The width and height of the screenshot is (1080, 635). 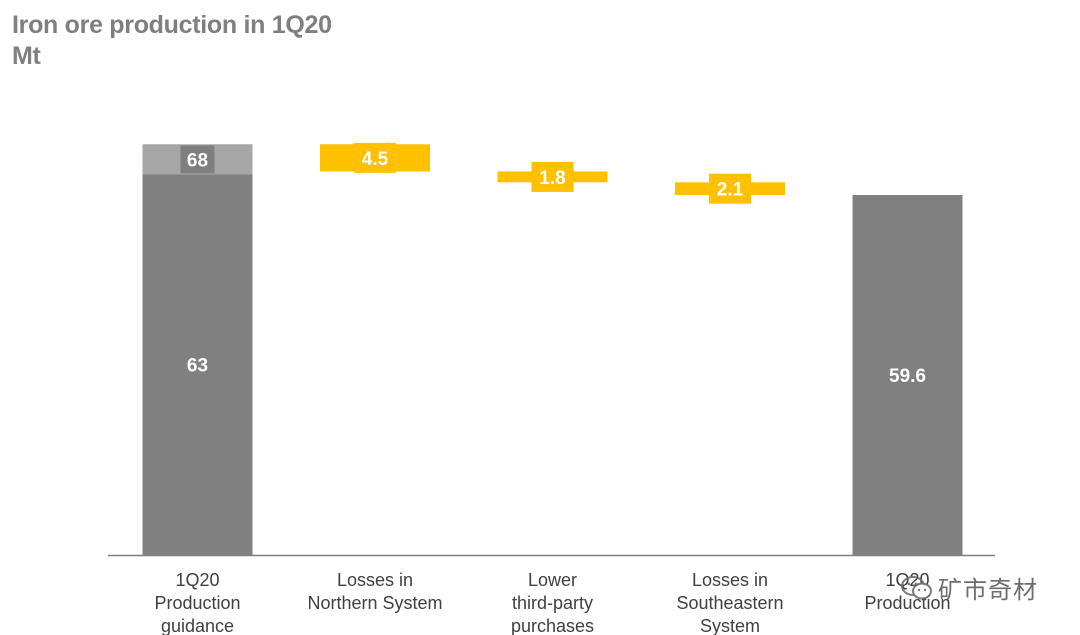 What do you see at coordinates (197, 625) in the screenshot?
I see `category-label-0-line-2: guidance` at bounding box center [197, 625].